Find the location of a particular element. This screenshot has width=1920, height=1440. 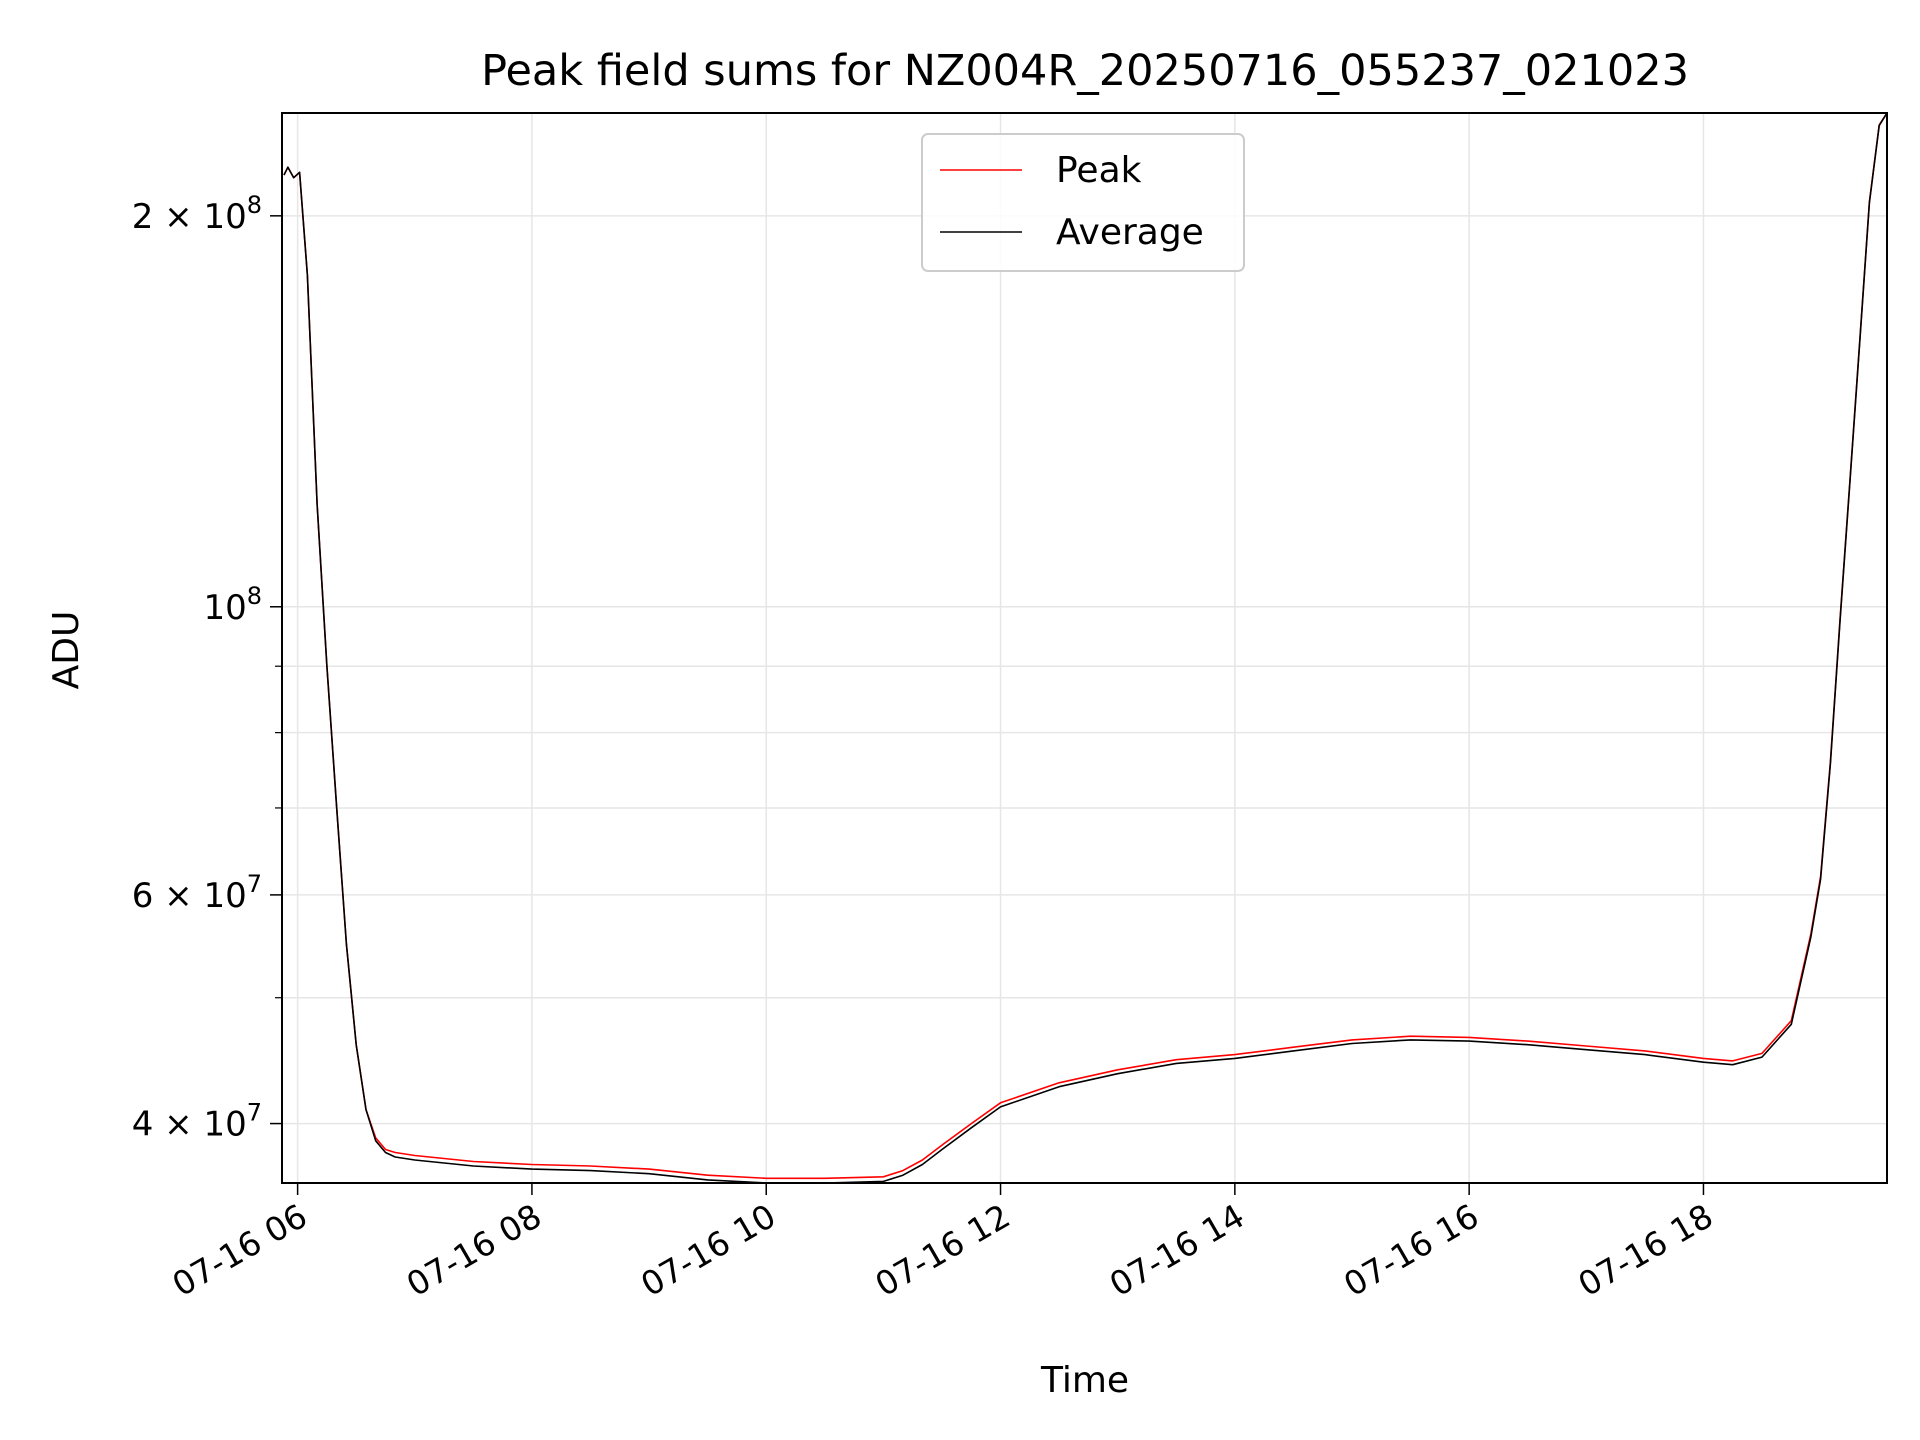

legend: Peak Average is located at coordinates (1083, 202).